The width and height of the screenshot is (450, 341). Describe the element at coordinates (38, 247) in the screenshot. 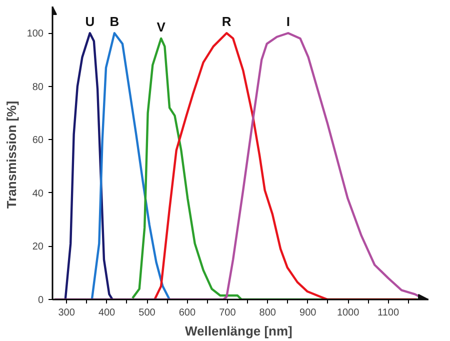

I see `y-tick-label: 20` at that location.